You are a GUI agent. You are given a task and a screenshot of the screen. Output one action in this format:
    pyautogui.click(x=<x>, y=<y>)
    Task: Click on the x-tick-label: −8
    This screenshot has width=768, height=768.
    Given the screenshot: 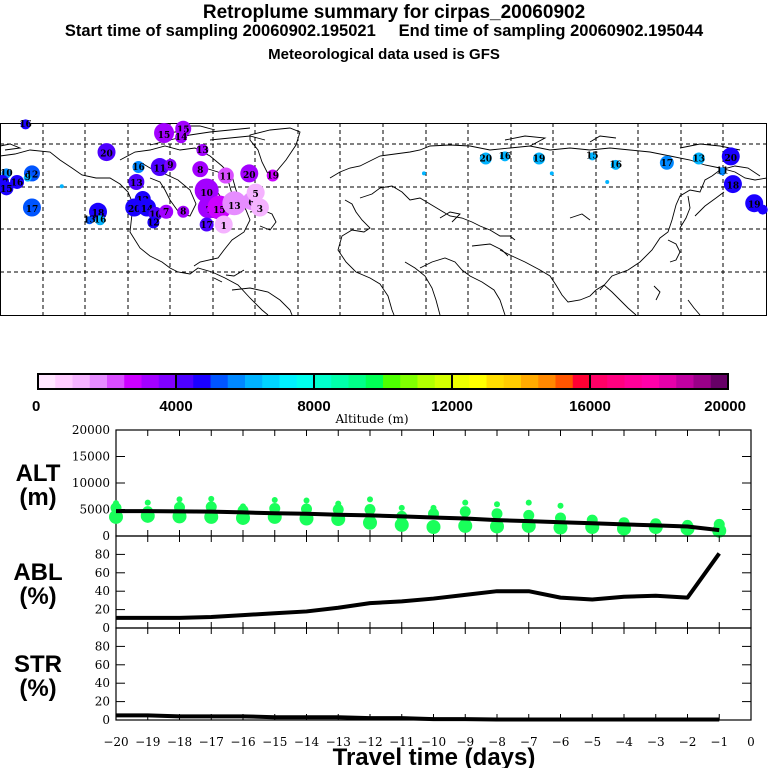 What is the action you would take?
    pyautogui.click(x=497, y=742)
    